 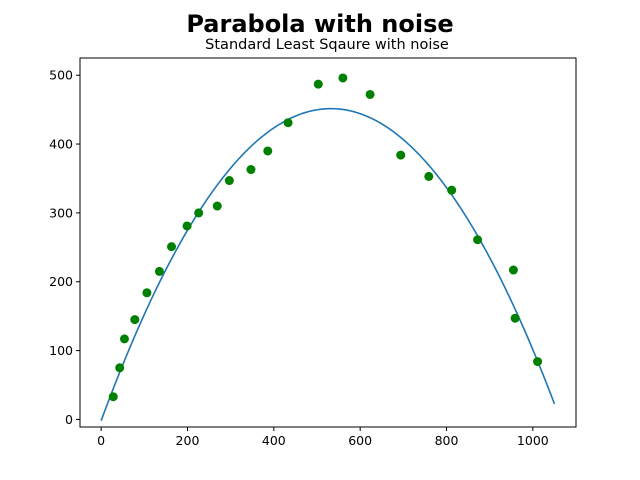 I want to click on x-tick-label: 200, so click(x=188, y=440).